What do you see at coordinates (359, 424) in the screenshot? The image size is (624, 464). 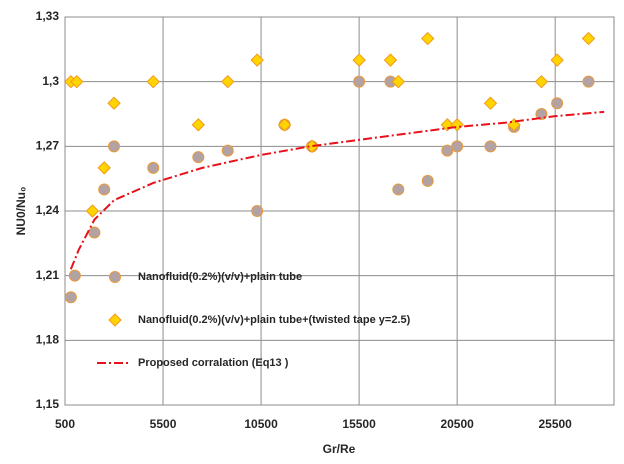 I see `x-tick-label: 15500` at bounding box center [359, 424].